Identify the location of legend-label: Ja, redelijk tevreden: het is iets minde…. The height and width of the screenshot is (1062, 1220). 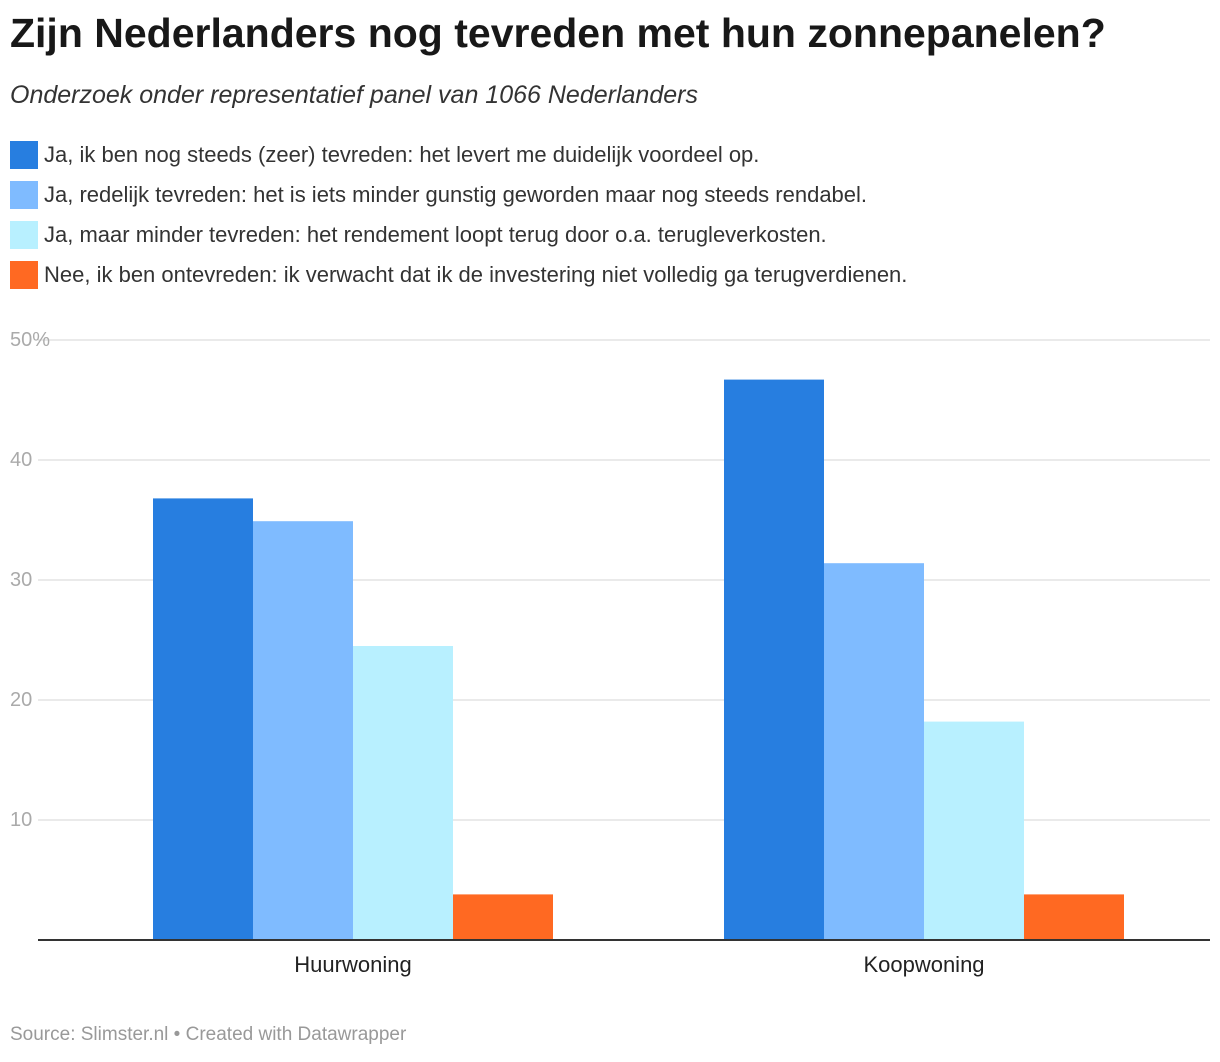
(456, 194).